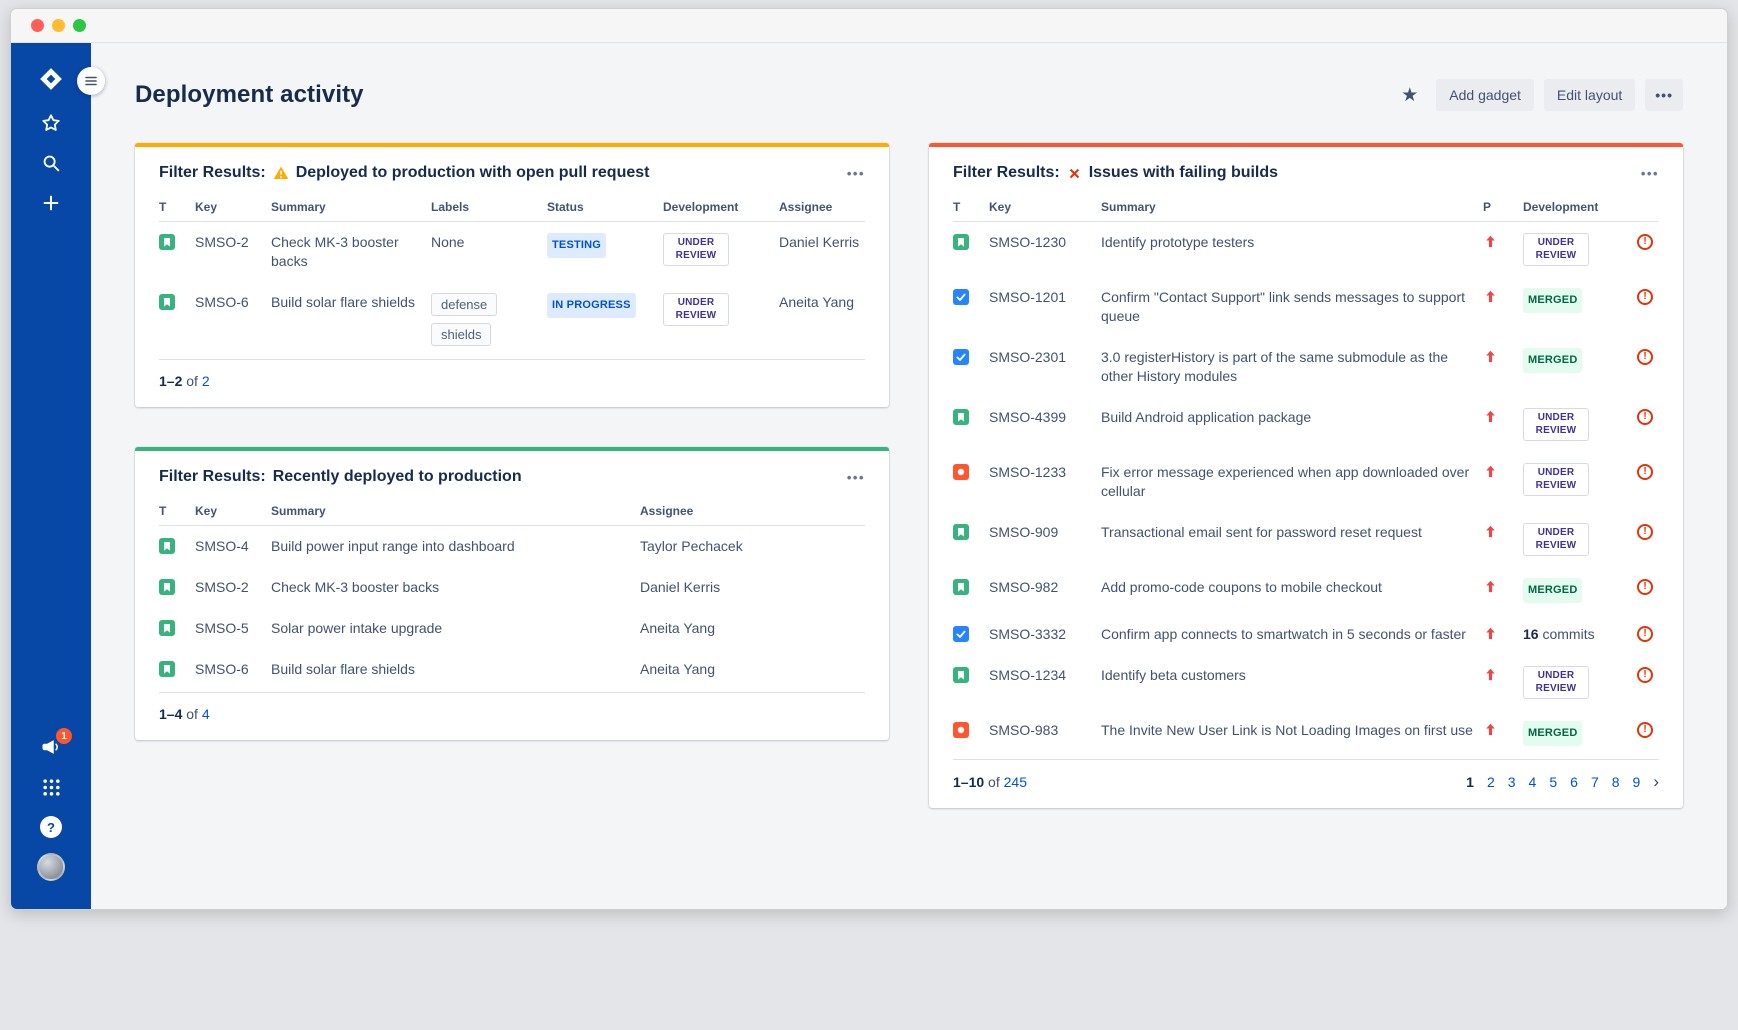 This screenshot has height=1030, width=1738. Describe the element at coordinates (1490, 781) in the screenshot. I see `page-number-link: 2` at that location.